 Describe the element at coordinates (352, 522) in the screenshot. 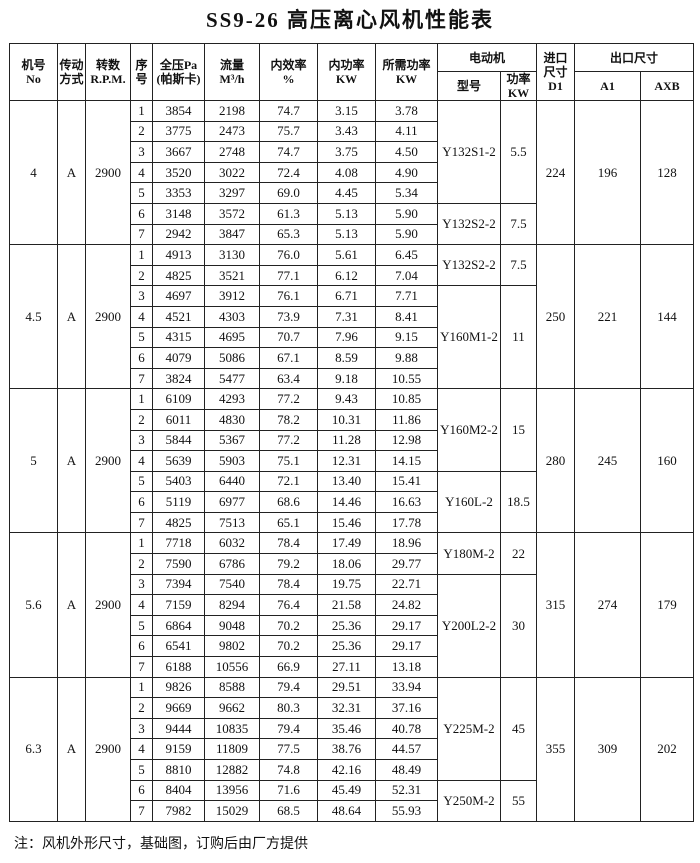

I see `table-row: 7 4825 7513 65.1 15.46 17.78` at that location.